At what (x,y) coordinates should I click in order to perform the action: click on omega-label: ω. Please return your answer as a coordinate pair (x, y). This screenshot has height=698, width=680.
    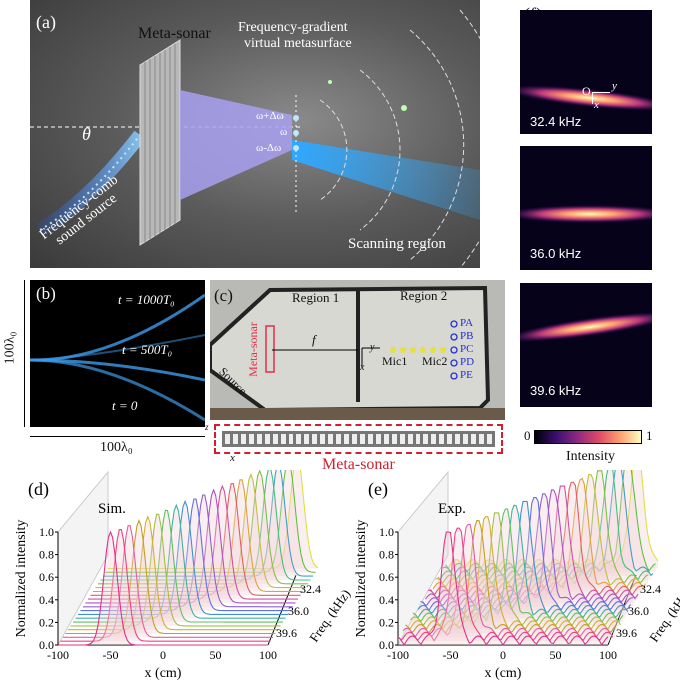
    Looking at the image, I should click on (284, 132).